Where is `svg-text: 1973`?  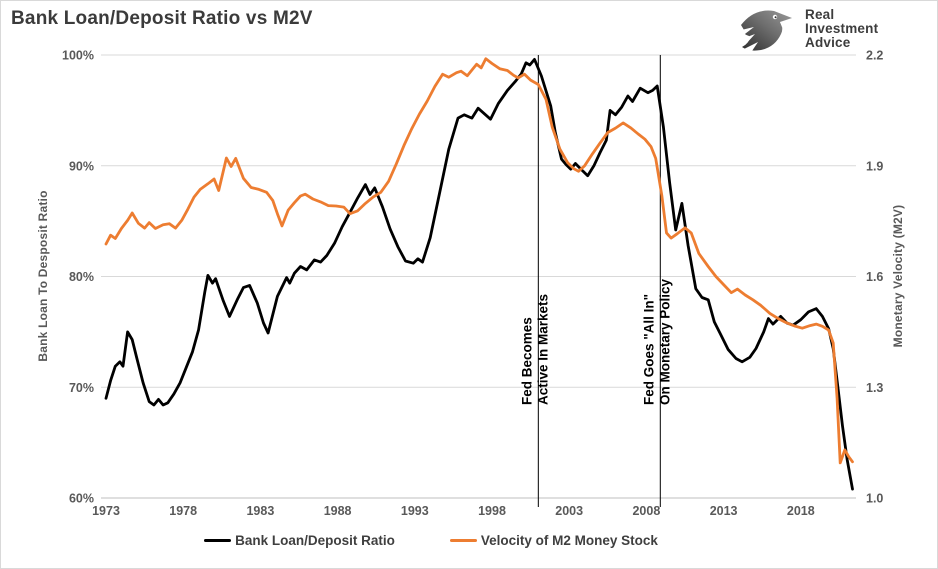
svg-text: 1973 is located at coordinates (106, 511).